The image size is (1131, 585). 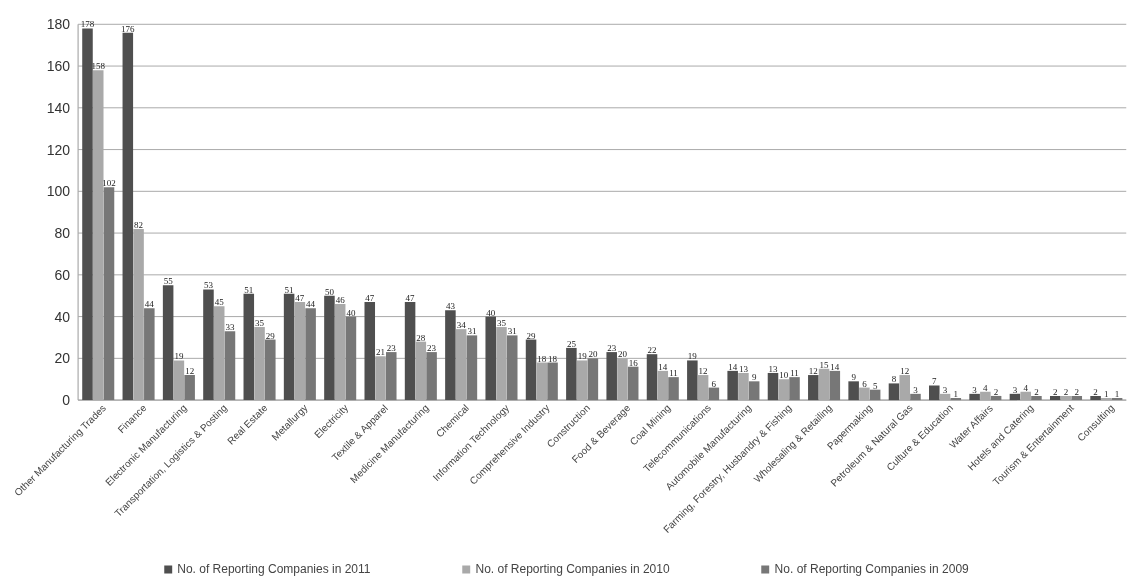 I want to click on y-tick-label: 120, so click(x=58, y=149).